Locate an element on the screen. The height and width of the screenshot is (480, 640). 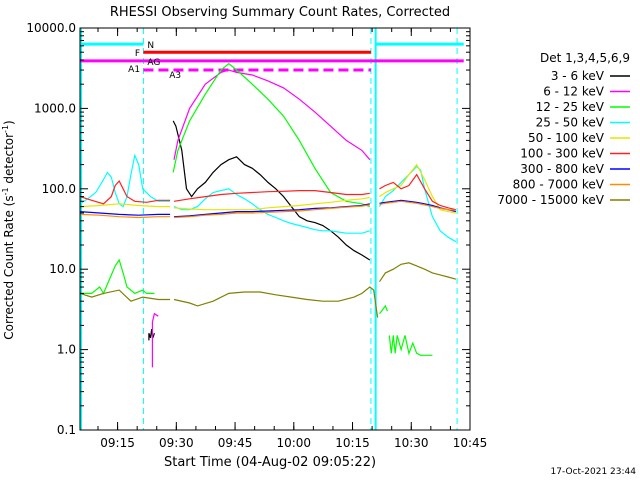
legend-entry-label: 12 - 25 keV is located at coordinates (570, 107).